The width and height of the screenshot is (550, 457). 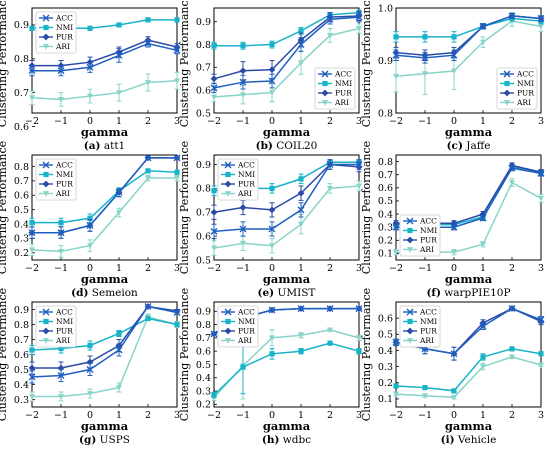 I want to click on panel-caption: (d) Semeion, so click(x=104, y=293).